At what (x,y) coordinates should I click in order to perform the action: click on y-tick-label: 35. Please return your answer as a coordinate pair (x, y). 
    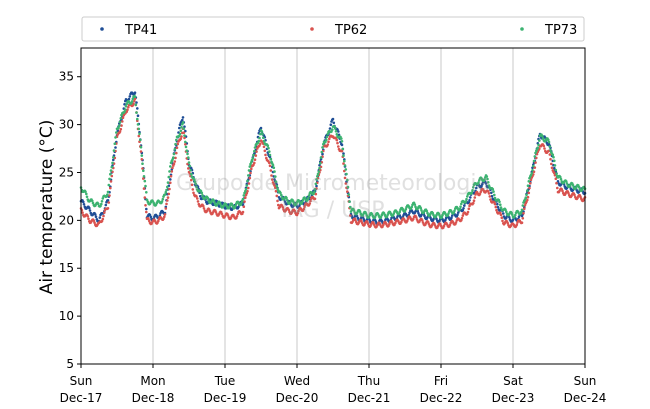
    Looking at the image, I should click on (66, 77).